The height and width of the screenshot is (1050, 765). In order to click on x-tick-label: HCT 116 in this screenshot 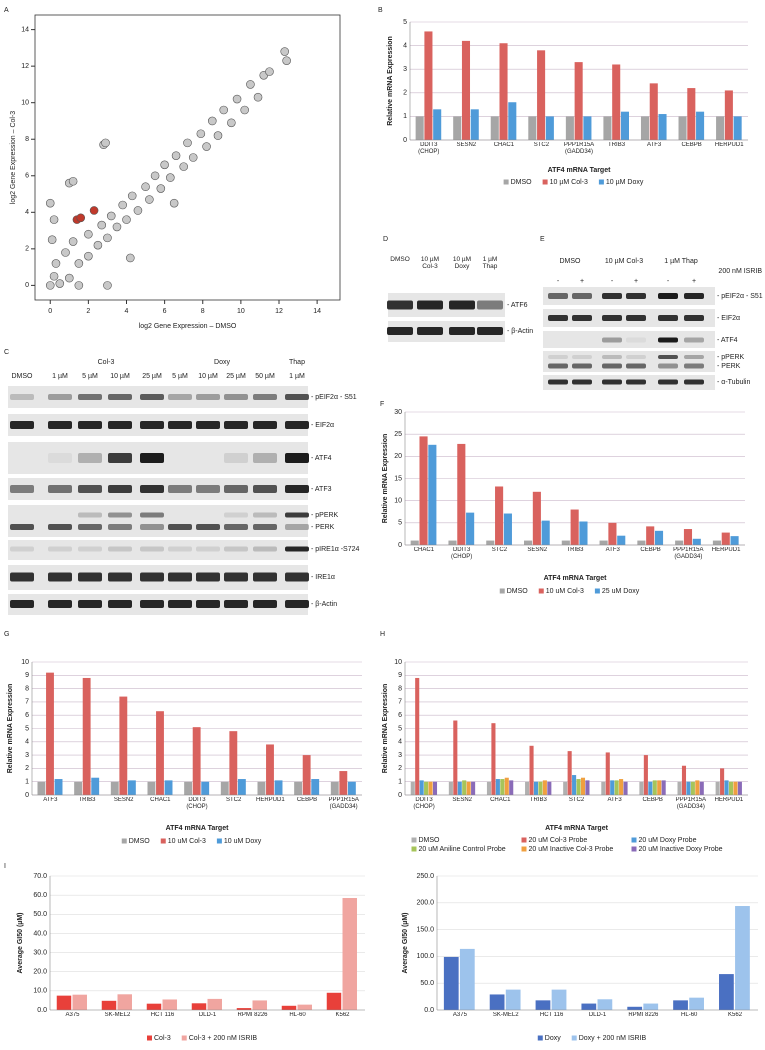, I will do `click(551, 1015)`.